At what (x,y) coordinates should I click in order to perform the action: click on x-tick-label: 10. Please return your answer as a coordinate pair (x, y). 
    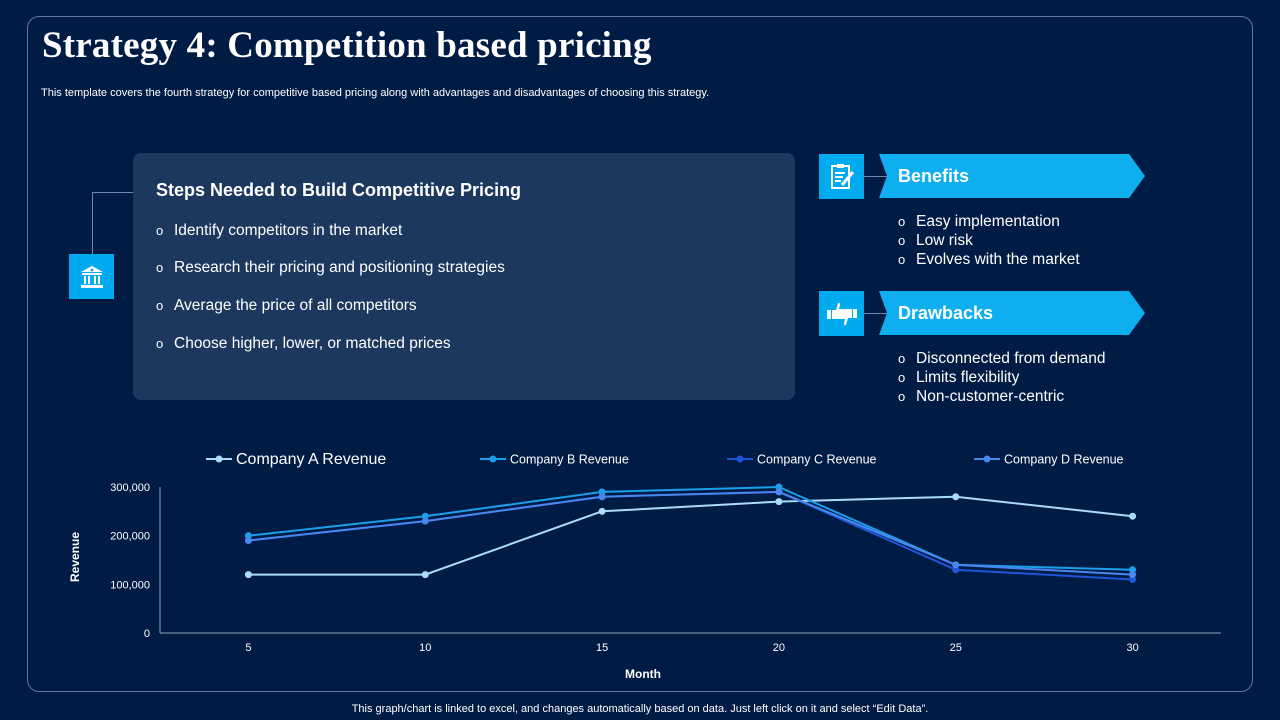
    Looking at the image, I should click on (425, 648).